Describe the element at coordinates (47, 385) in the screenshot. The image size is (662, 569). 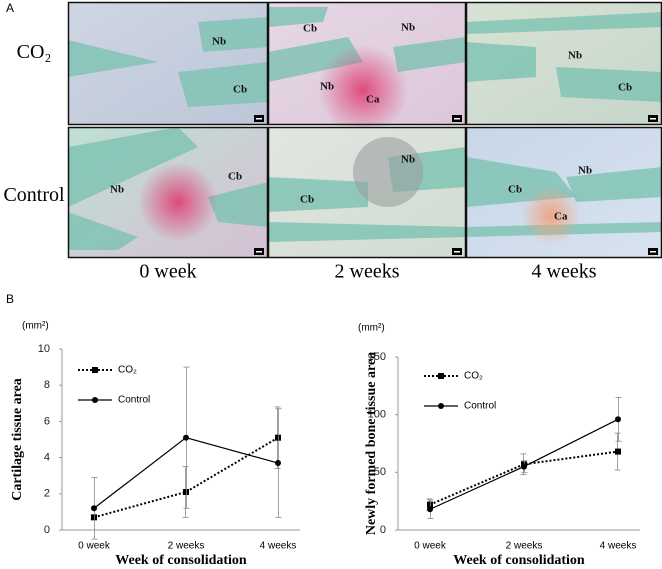
I see `y-tick-label: 8` at that location.